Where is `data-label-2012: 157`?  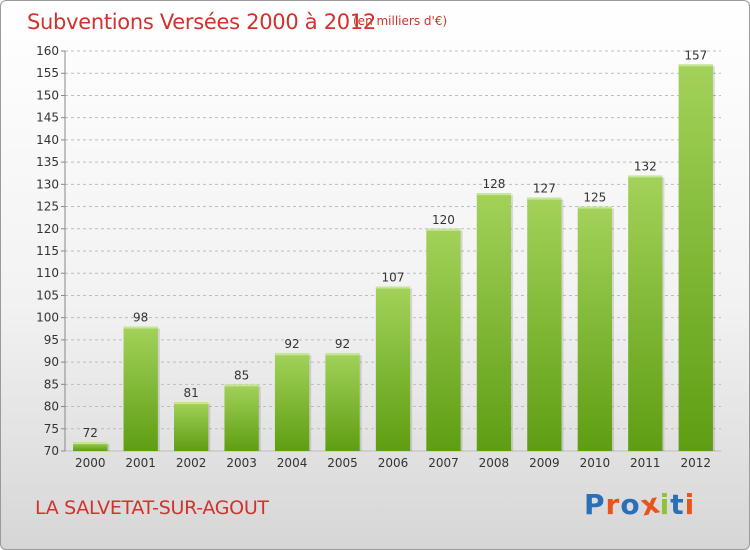 data-label-2012: 157 is located at coordinates (695, 55).